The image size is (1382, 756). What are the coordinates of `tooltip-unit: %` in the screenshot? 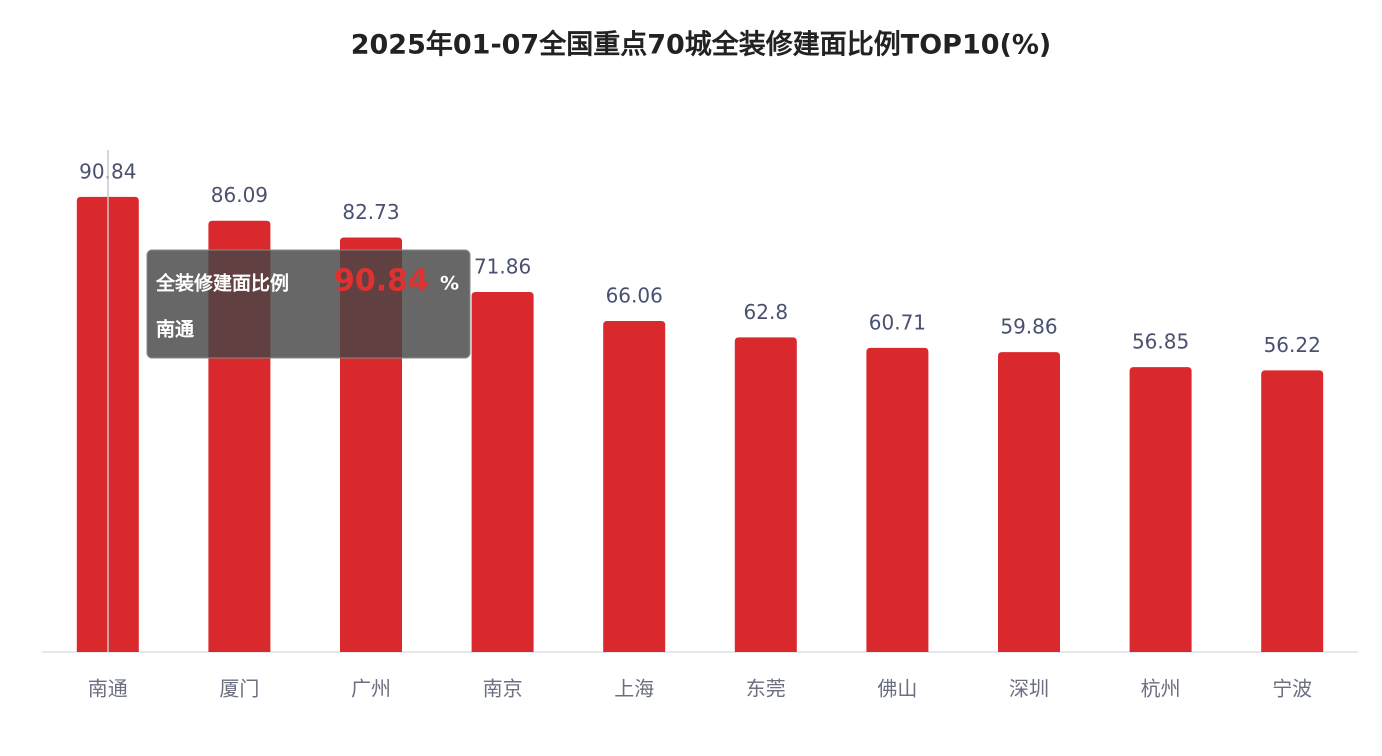 It's located at (449, 284).